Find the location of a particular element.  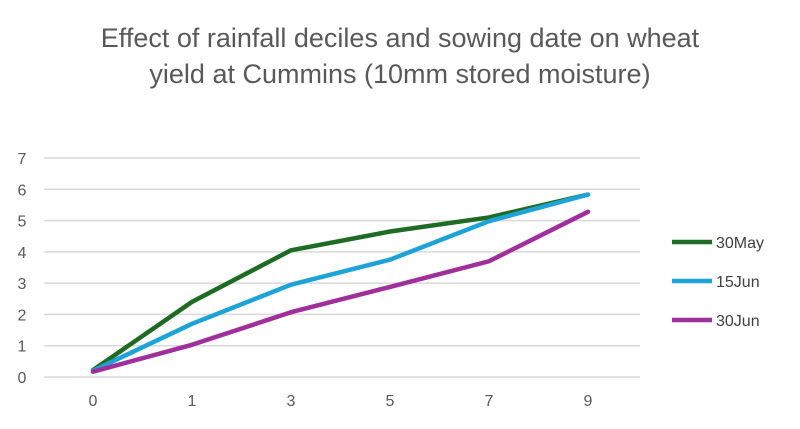

y-tick-label: 4 is located at coordinates (22, 253).